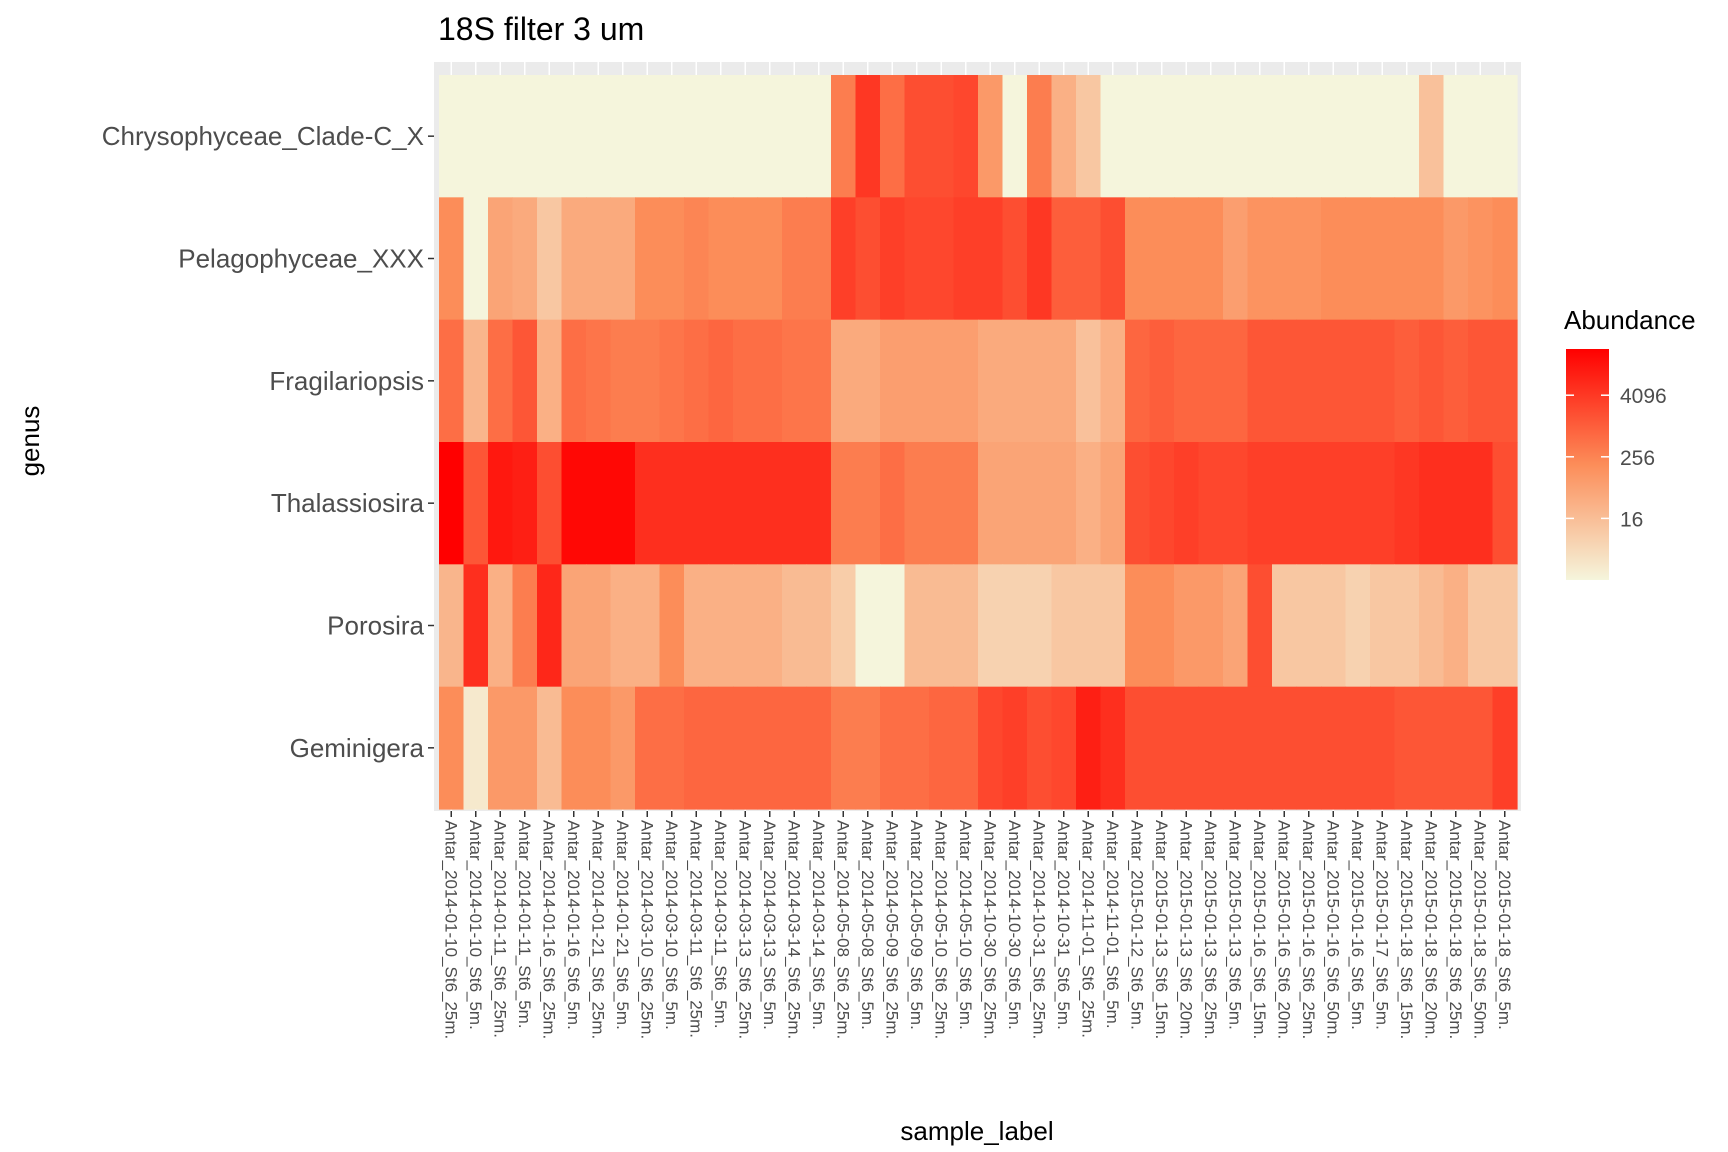 This screenshot has height=1152, width=1728. I want to click on y-tick-label: Porosira, so click(375, 626).